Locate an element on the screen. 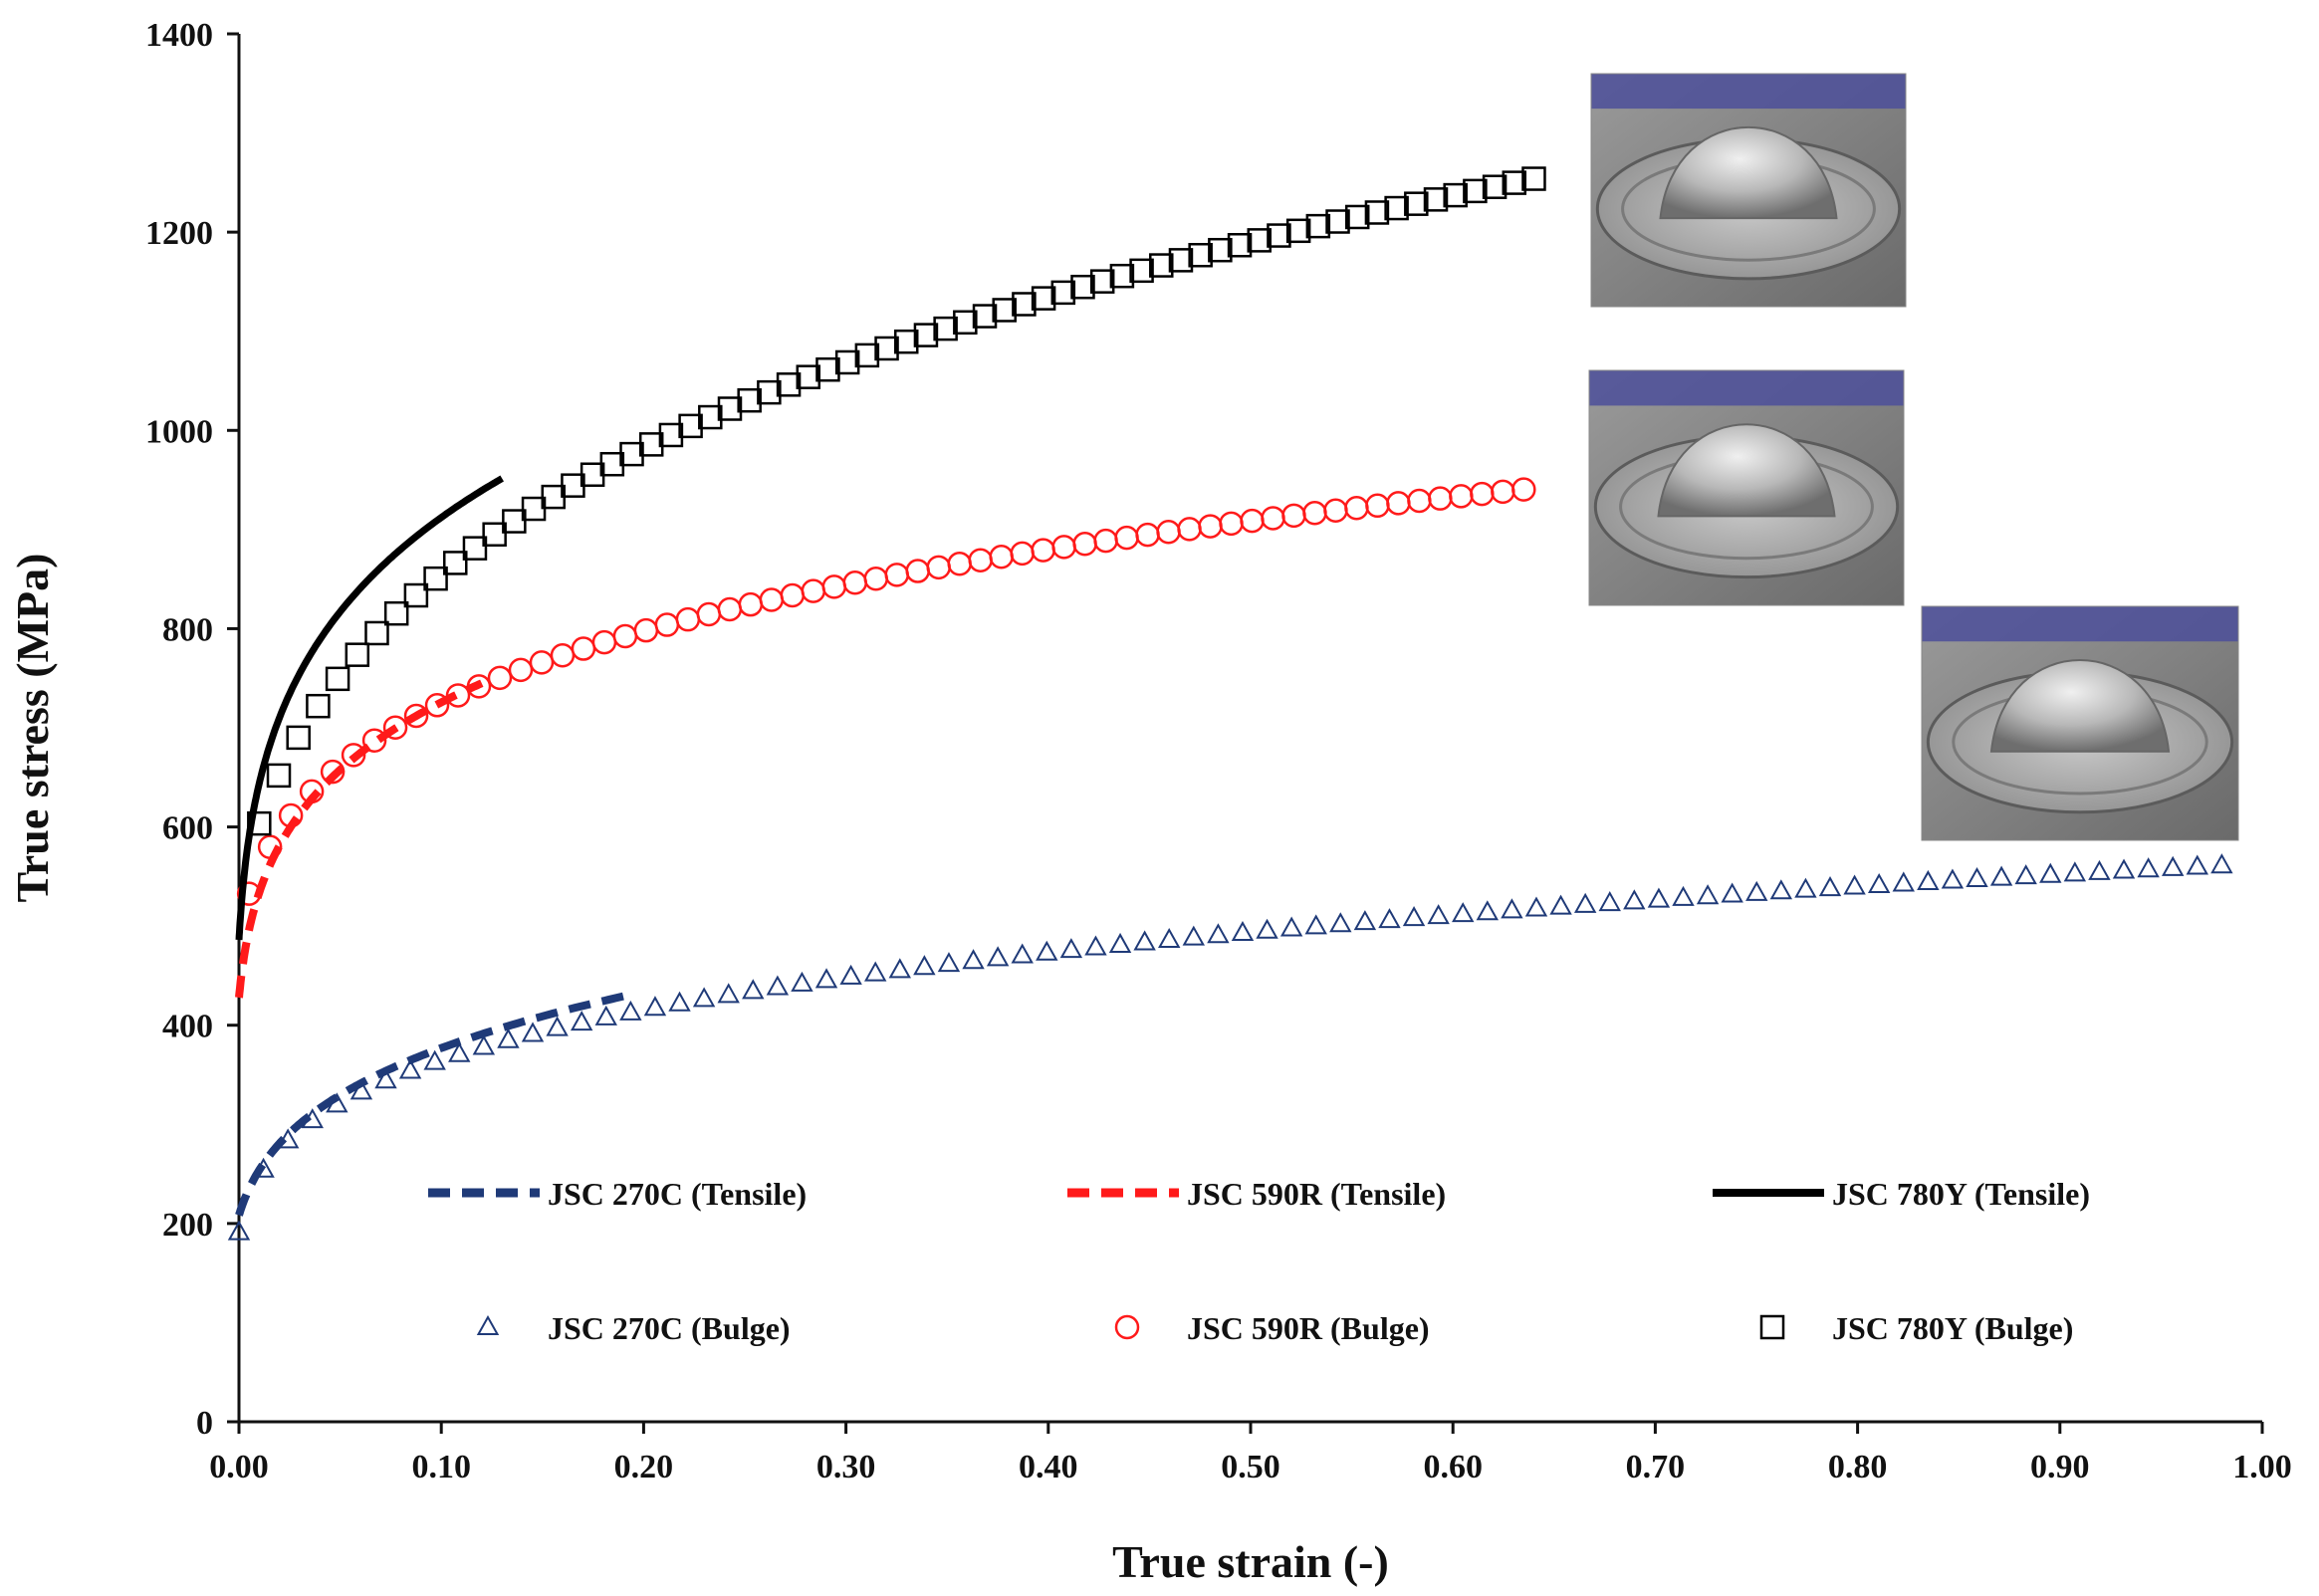 The image size is (2319, 1596). legend-item-780y-tensile: JSC 780Y (Tensile) is located at coordinates (1901, 1194).